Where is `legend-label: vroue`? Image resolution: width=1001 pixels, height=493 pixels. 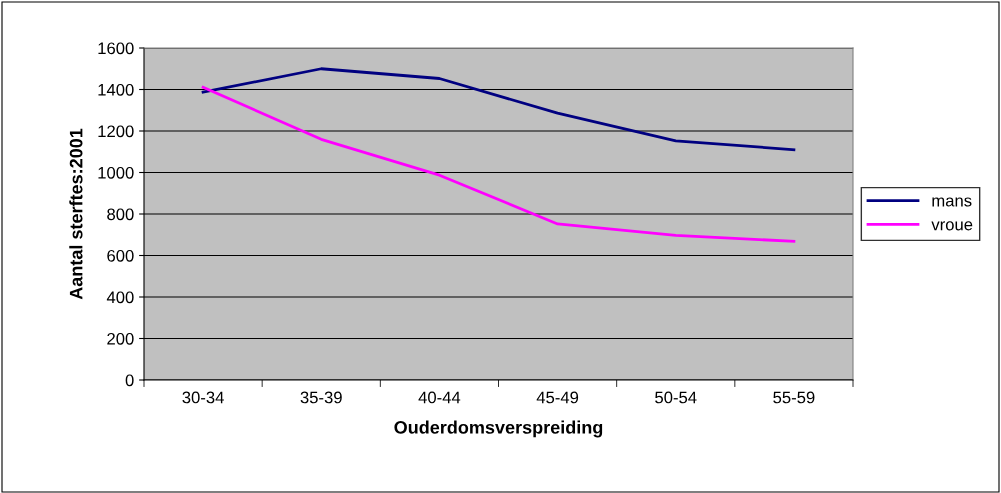
legend-label: vroue is located at coordinates (952, 226).